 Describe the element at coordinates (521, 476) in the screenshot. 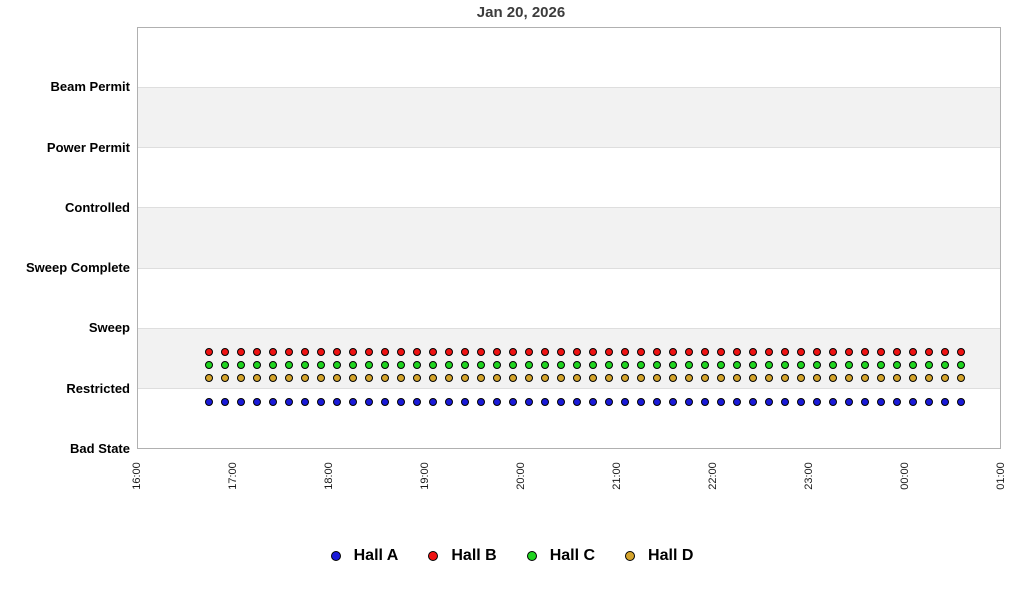

I see `x-tick-label: 20:00` at that location.